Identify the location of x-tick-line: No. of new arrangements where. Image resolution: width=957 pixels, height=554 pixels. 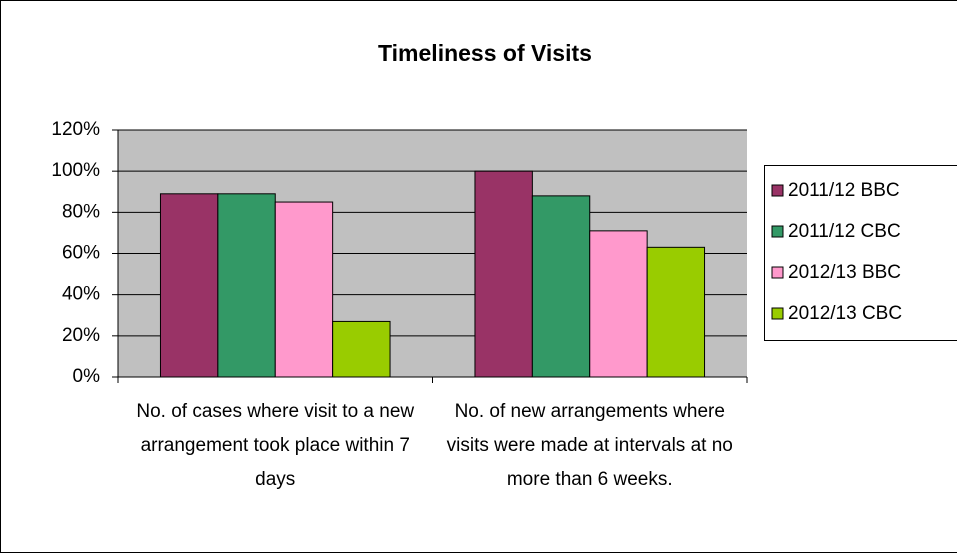
(590, 411).